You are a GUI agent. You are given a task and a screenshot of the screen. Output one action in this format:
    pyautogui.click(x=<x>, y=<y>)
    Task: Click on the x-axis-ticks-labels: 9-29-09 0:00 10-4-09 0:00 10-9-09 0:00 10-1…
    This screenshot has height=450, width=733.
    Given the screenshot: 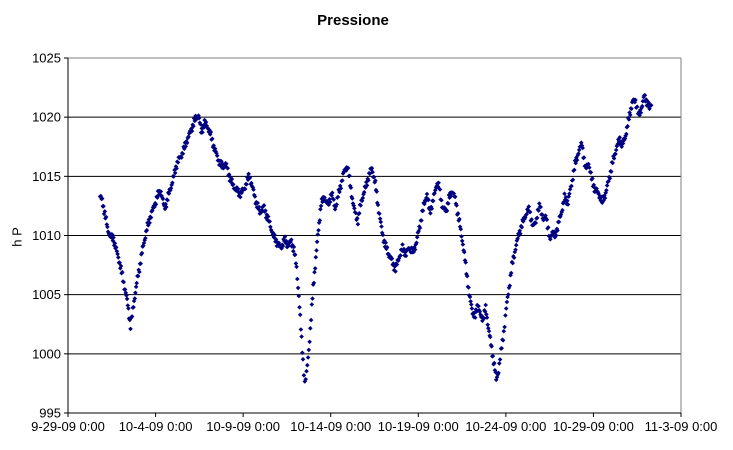 What is the action you would take?
    pyautogui.click(x=374, y=423)
    